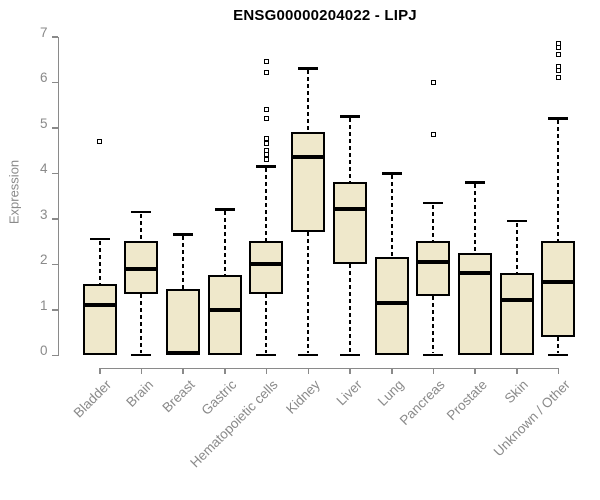 Image resolution: width=600 pixels, height=500 pixels. What do you see at coordinates (219, 397) in the screenshot?
I see `x-tick-label: Gastric` at bounding box center [219, 397].